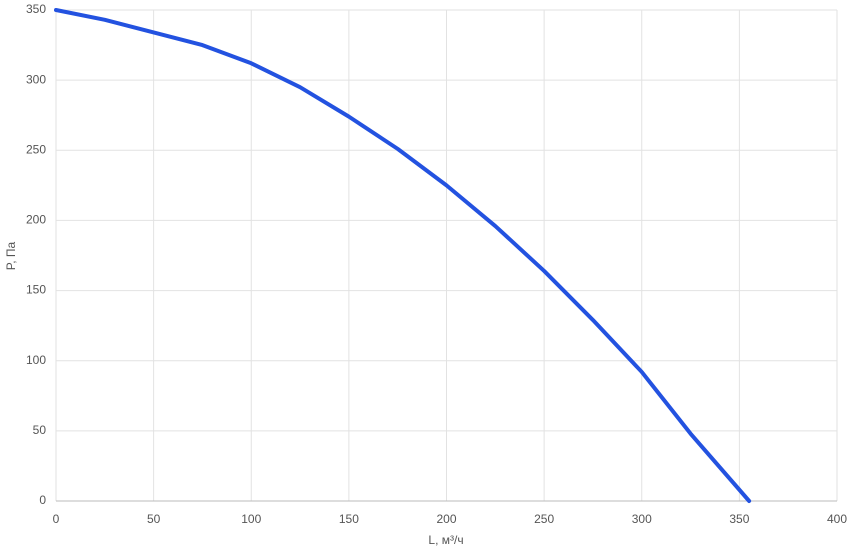 The height and width of the screenshot is (553, 851). Describe the element at coordinates (251, 519) in the screenshot. I see `x-tick-label: 100` at that location.